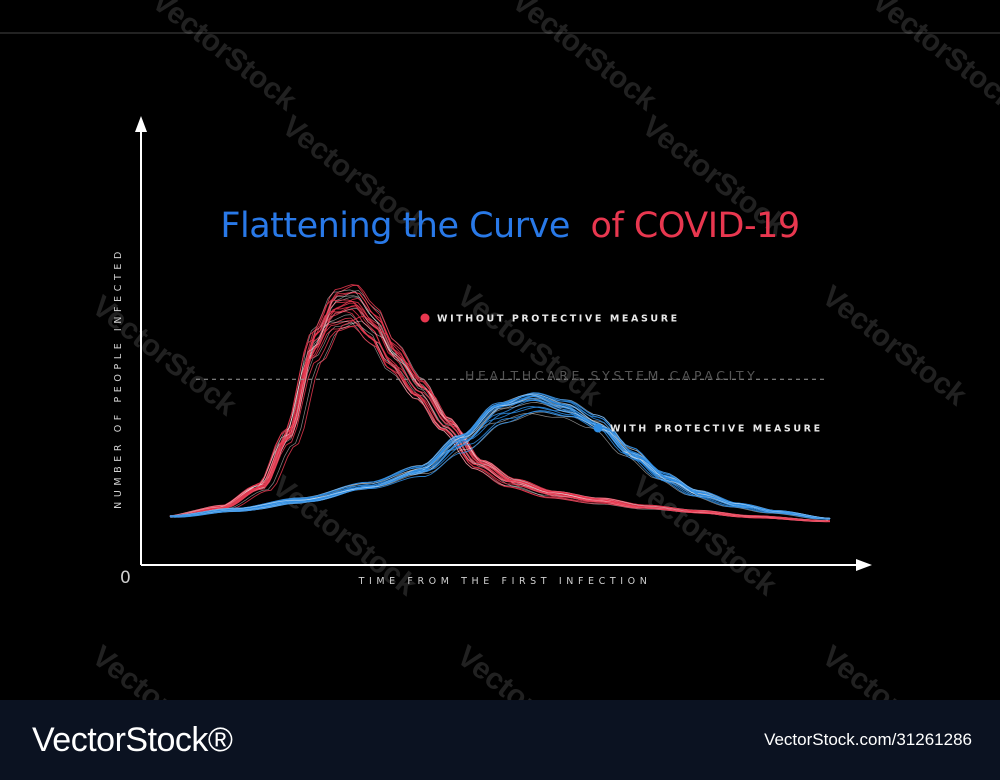  What do you see at coordinates (598, 428) in the screenshot?
I see `legend-dot-with` at bounding box center [598, 428].